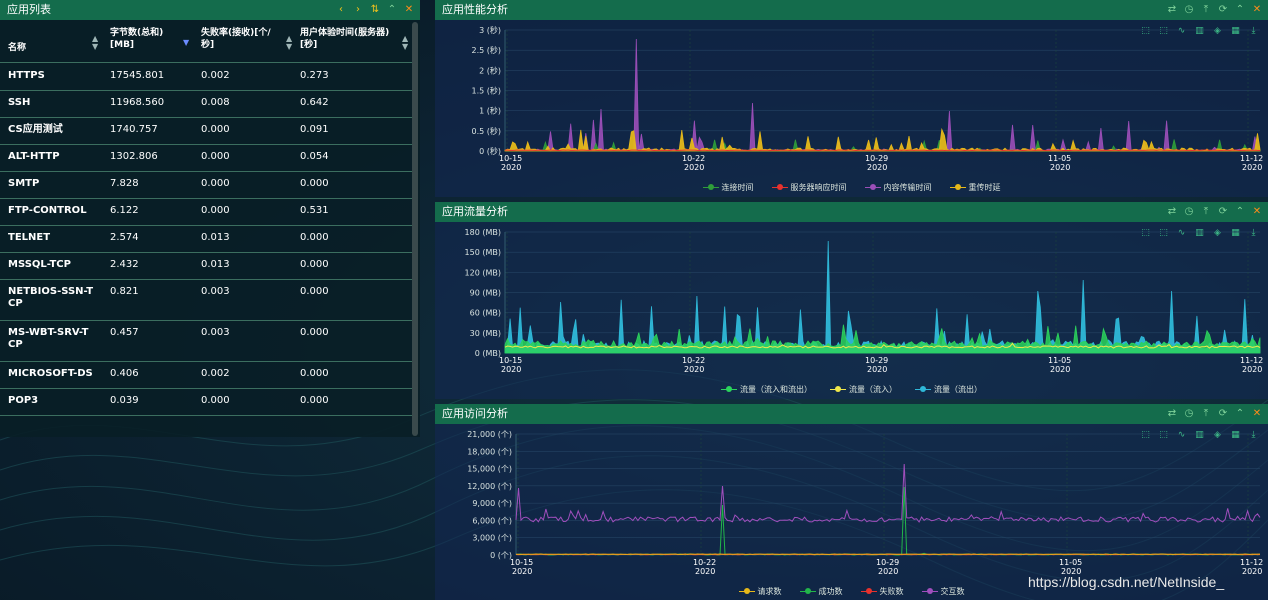 The height and width of the screenshot is (600, 1268). I want to click on legend-item: 成功数, so click(821, 591).